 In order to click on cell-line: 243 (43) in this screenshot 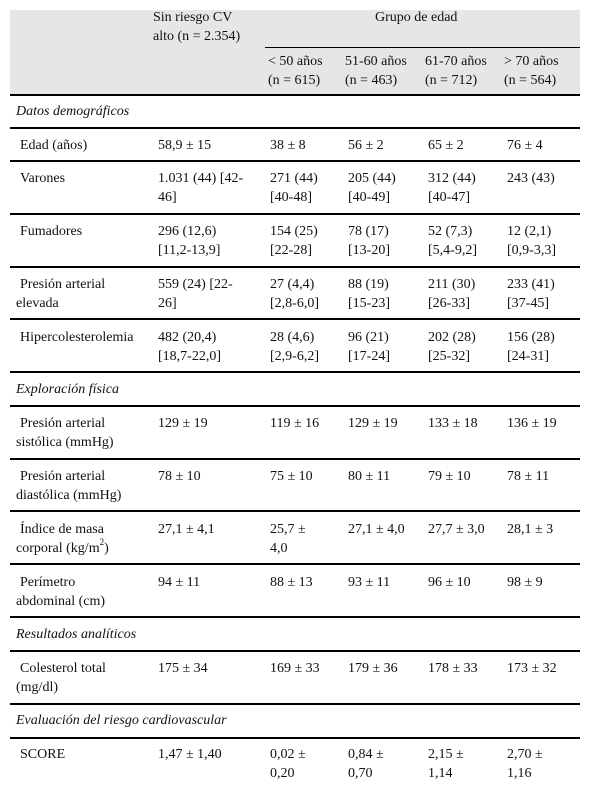, I will do `click(531, 178)`.